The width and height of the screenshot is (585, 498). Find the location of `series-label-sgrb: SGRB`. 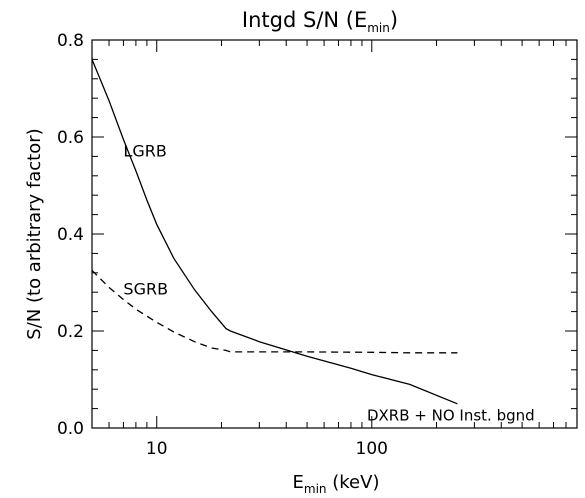

series-label-sgrb: SGRB is located at coordinates (145, 289).